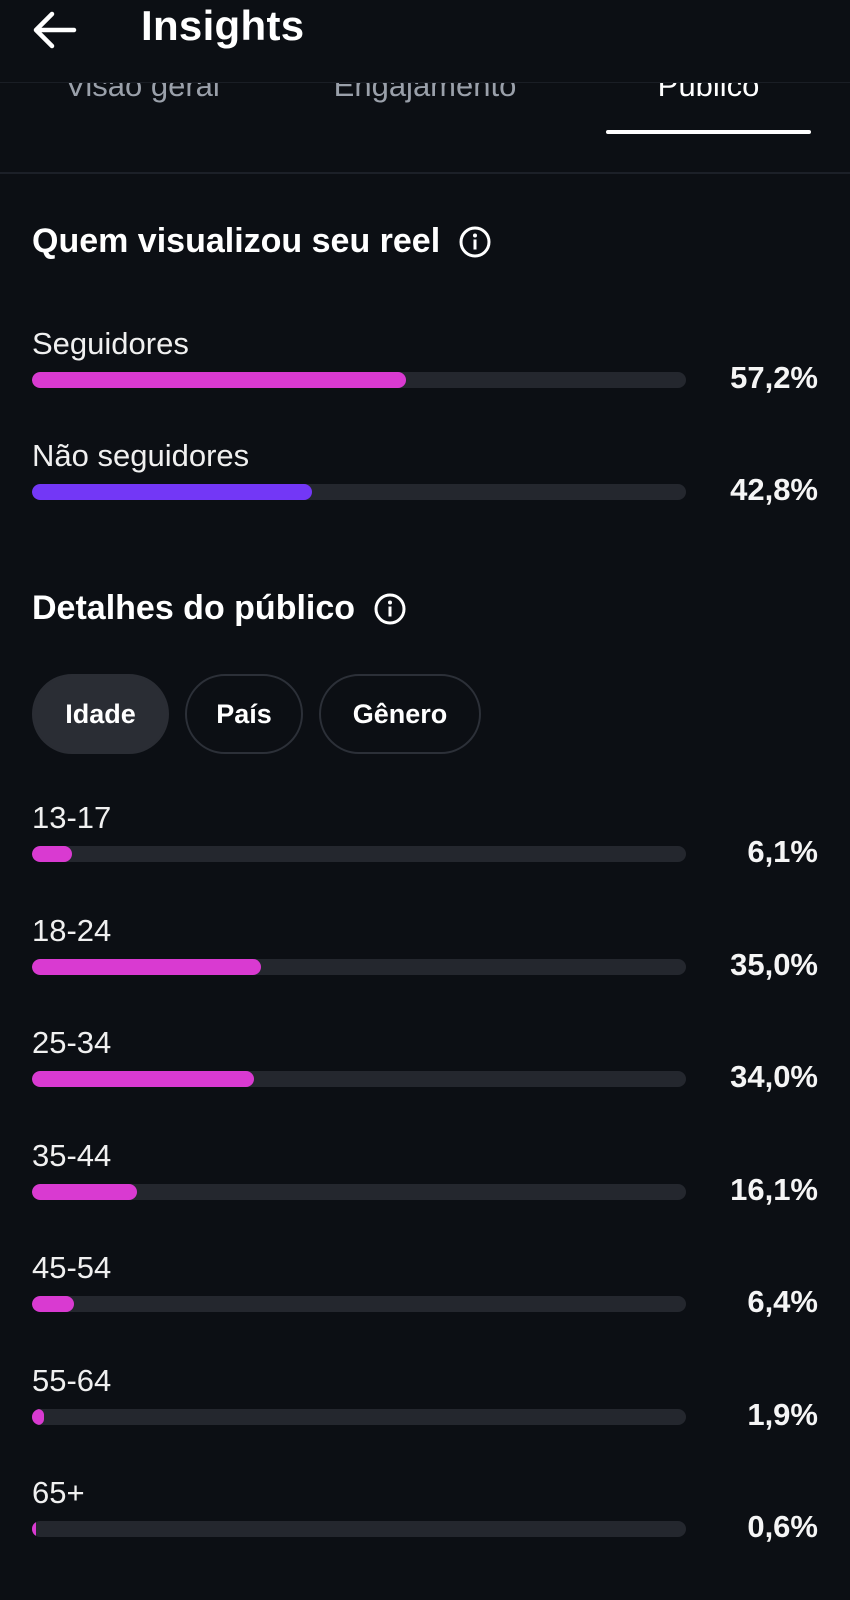 The height and width of the screenshot is (1600, 850). Describe the element at coordinates (72, 817) in the screenshot. I see `bar-label: 13-17` at that location.